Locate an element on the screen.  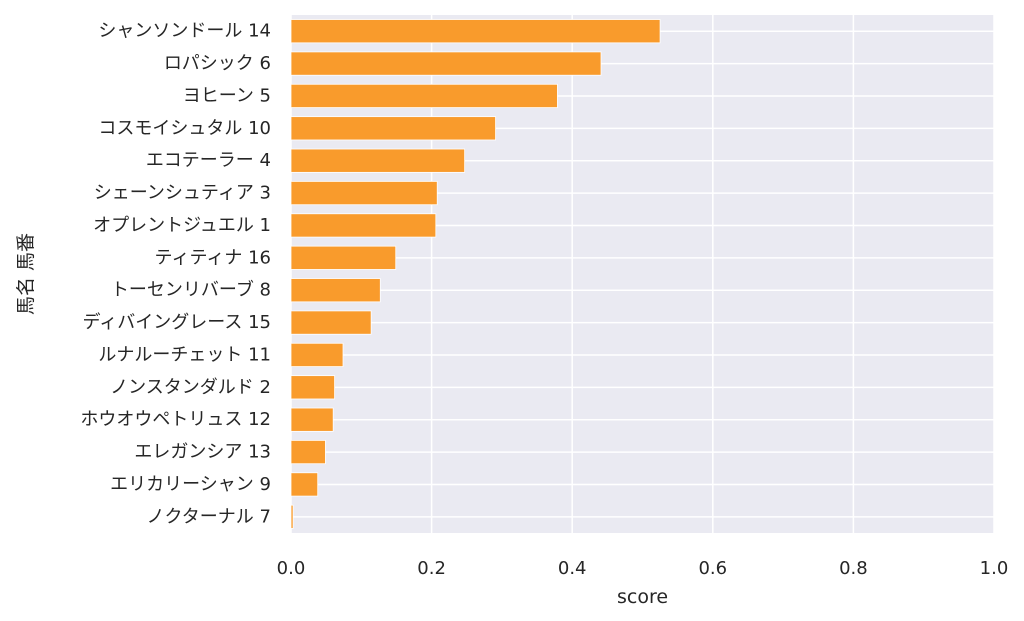
y-tick-label: ロパシック 6 is located at coordinates (217, 63).